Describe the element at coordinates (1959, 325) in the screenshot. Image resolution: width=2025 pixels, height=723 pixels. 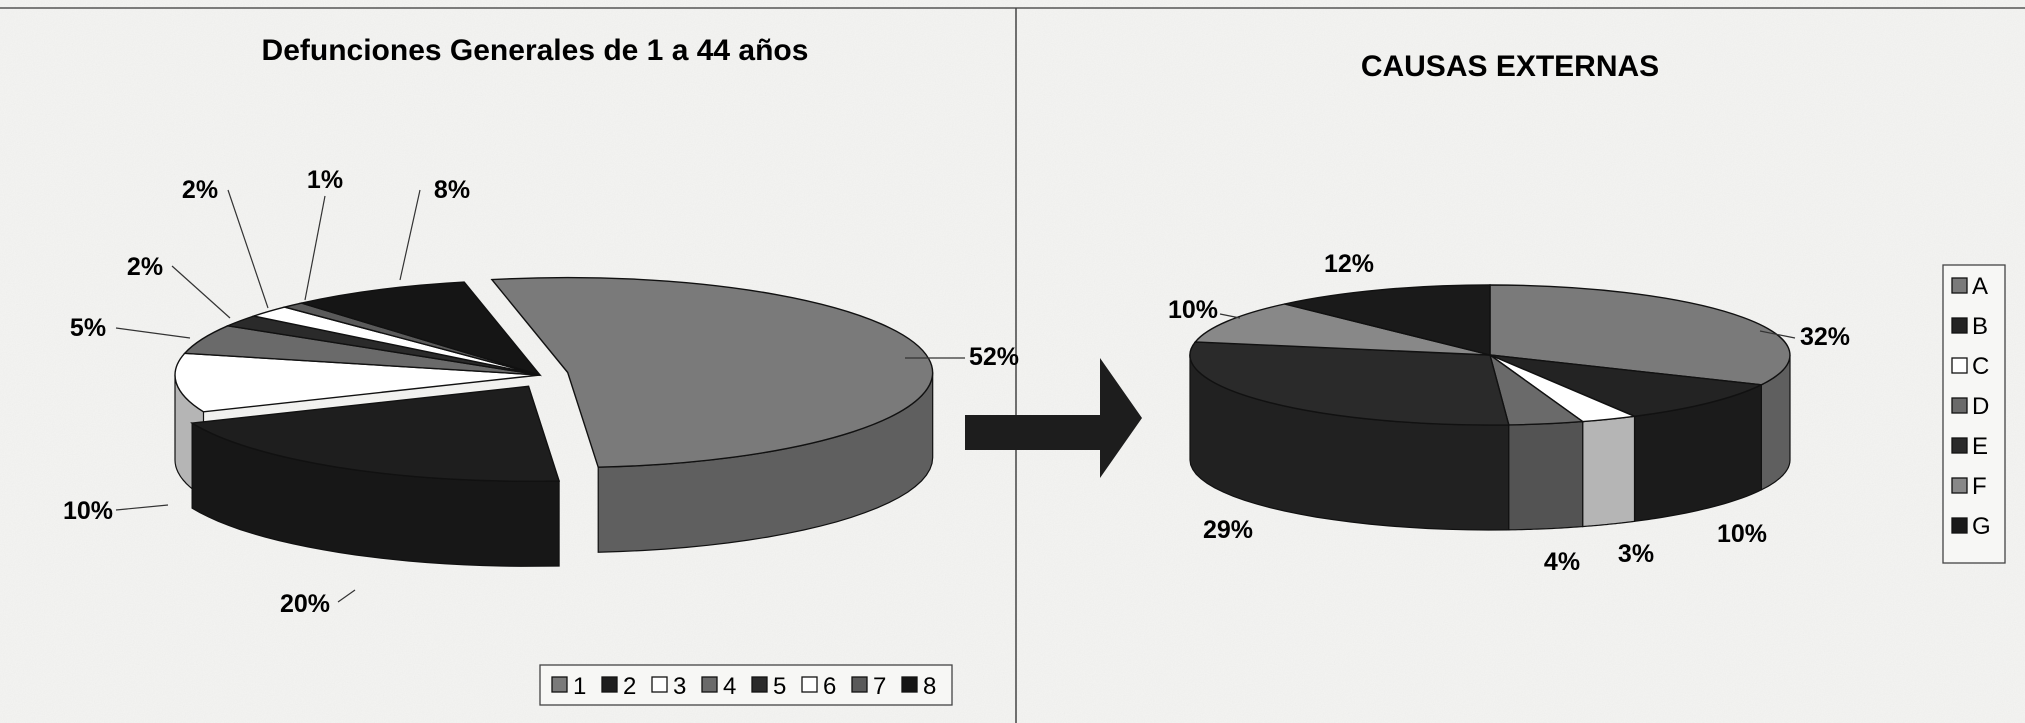
I see `legend-swatch-B` at that location.